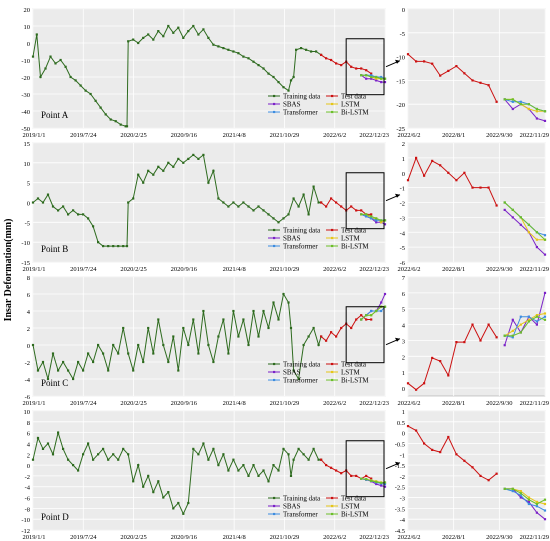  What do you see at coordinates (525, 105) in the screenshot?
I see `zoom-chart-series-bilstm-line` at bounding box center [525, 105].